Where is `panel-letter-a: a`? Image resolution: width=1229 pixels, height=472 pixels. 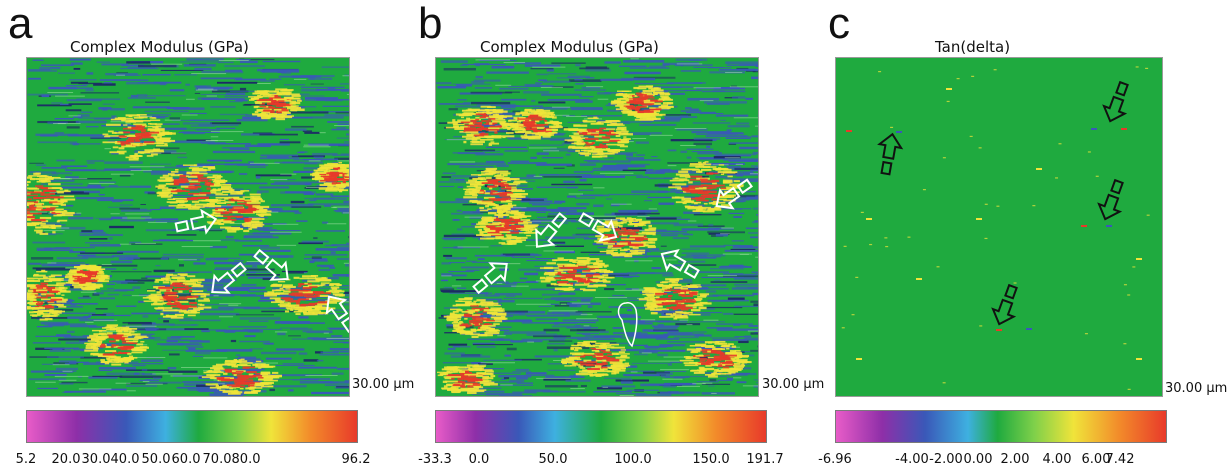
panel-letter-a: a is located at coordinates (20, 24).